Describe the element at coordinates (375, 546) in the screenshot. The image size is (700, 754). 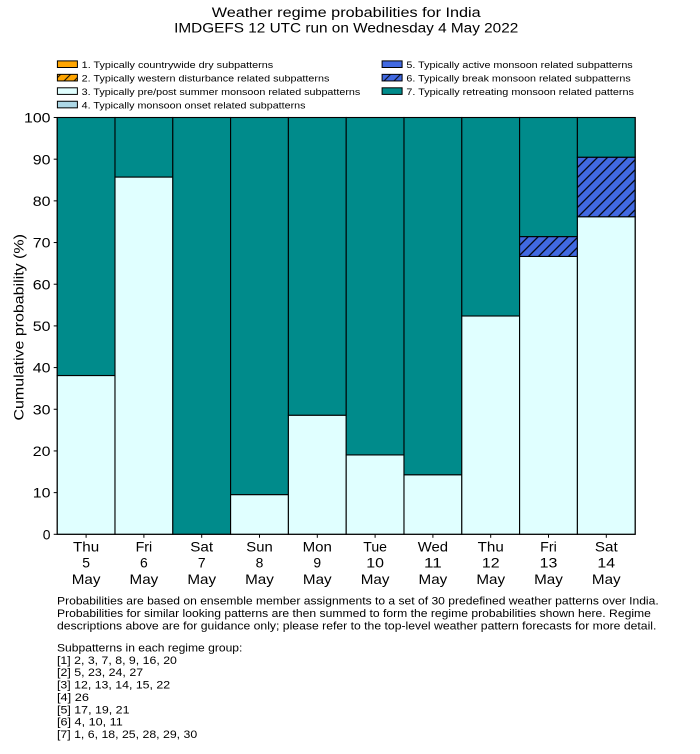
I see `svg-text: Tue` at that location.